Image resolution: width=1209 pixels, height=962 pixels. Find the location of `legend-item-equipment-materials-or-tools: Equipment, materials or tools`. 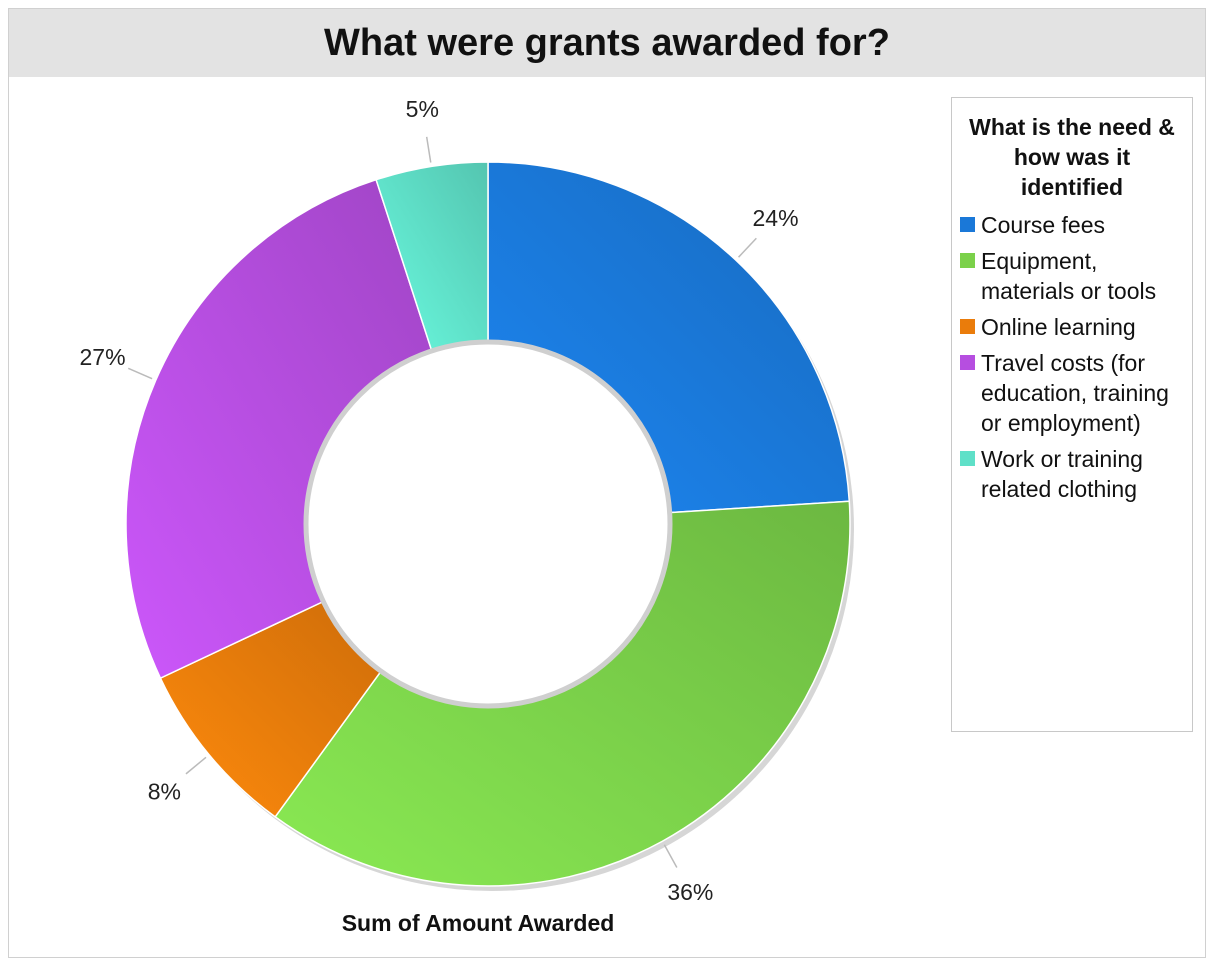

legend-item-equipment-materials-or-tools: Equipment, materials or tools is located at coordinates (1072, 276).